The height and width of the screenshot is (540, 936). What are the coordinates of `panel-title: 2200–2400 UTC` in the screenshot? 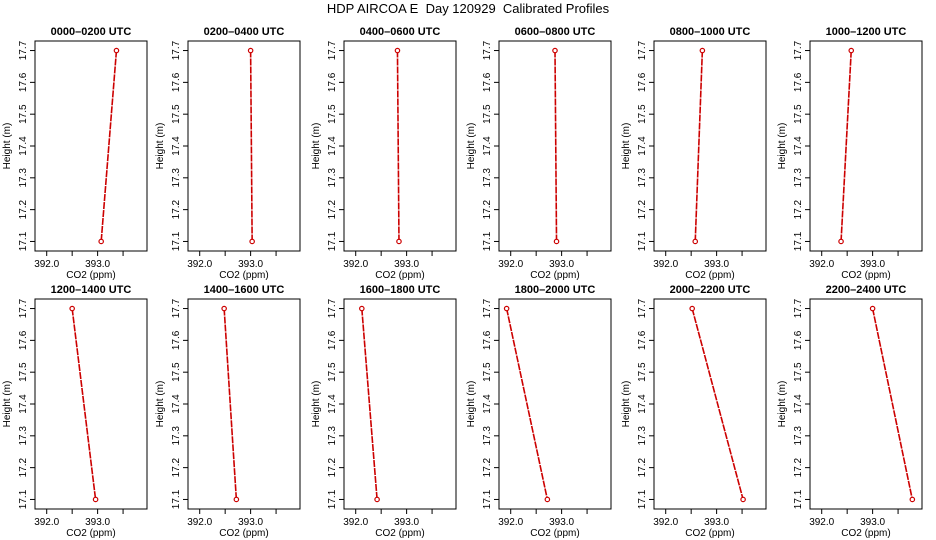 It's located at (866, 290).